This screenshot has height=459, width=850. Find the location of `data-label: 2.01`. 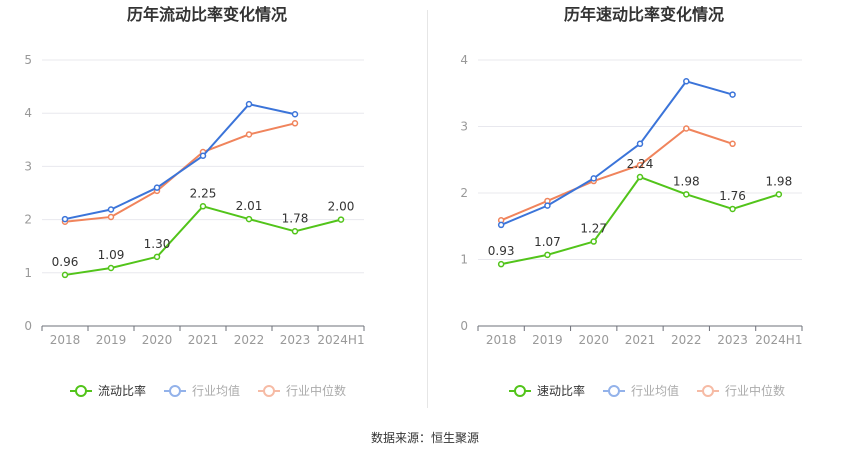

data-label: 2.01 is located at coordinates (249, 206).